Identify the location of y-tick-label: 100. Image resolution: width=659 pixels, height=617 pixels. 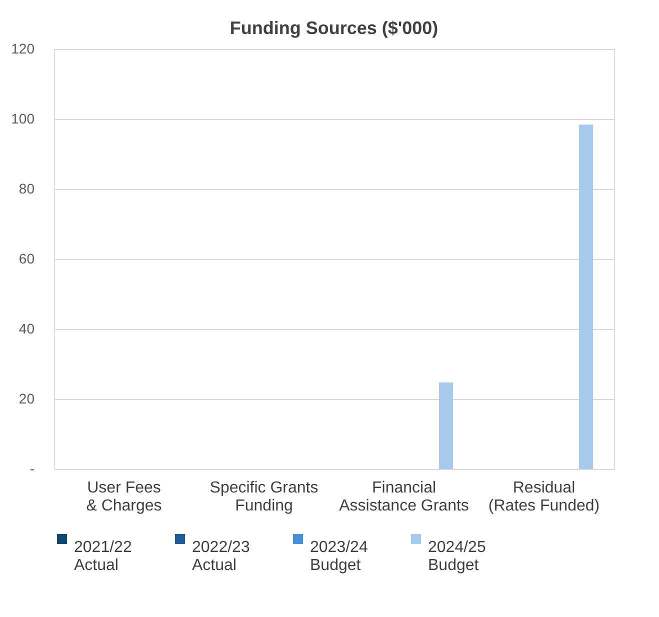
(23, 118).